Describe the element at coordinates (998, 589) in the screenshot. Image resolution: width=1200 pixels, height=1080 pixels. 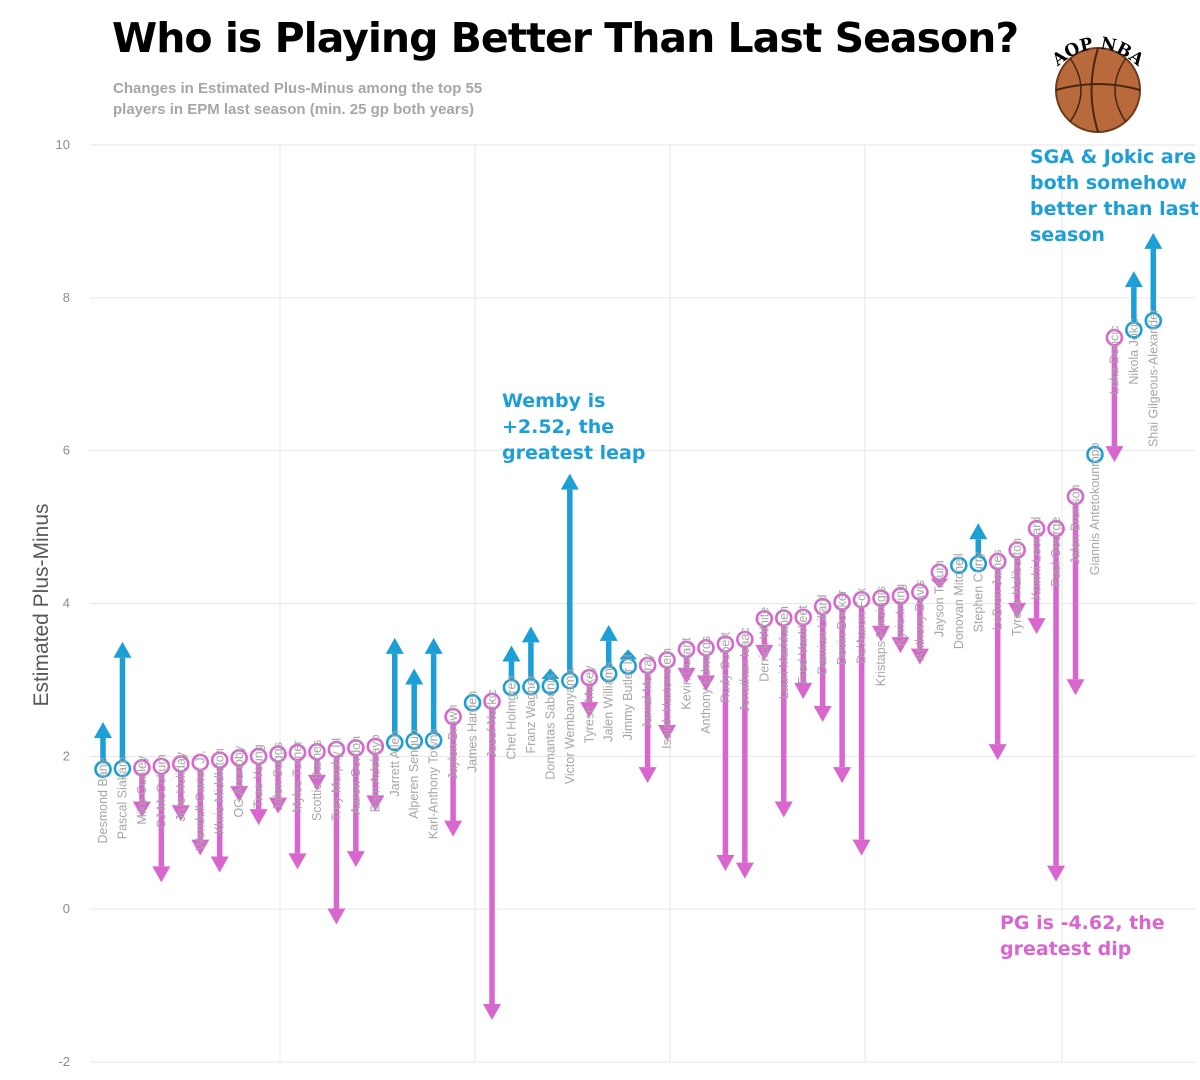
I see `player-name-lebron-james: LeBron James` at that location.